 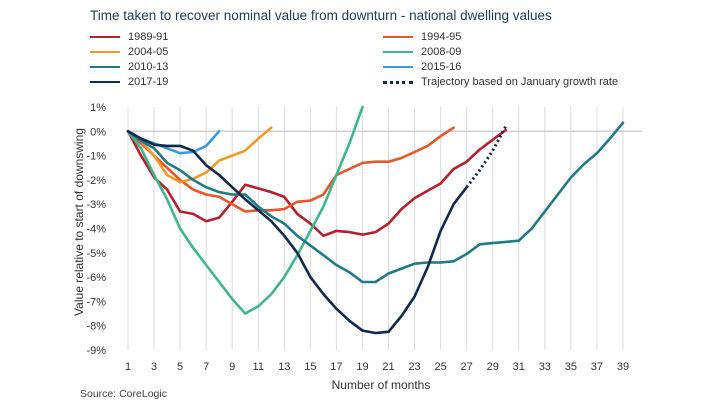 I want to click on legend-item-2004-05: 2004-05, so click(x=129, y=52).